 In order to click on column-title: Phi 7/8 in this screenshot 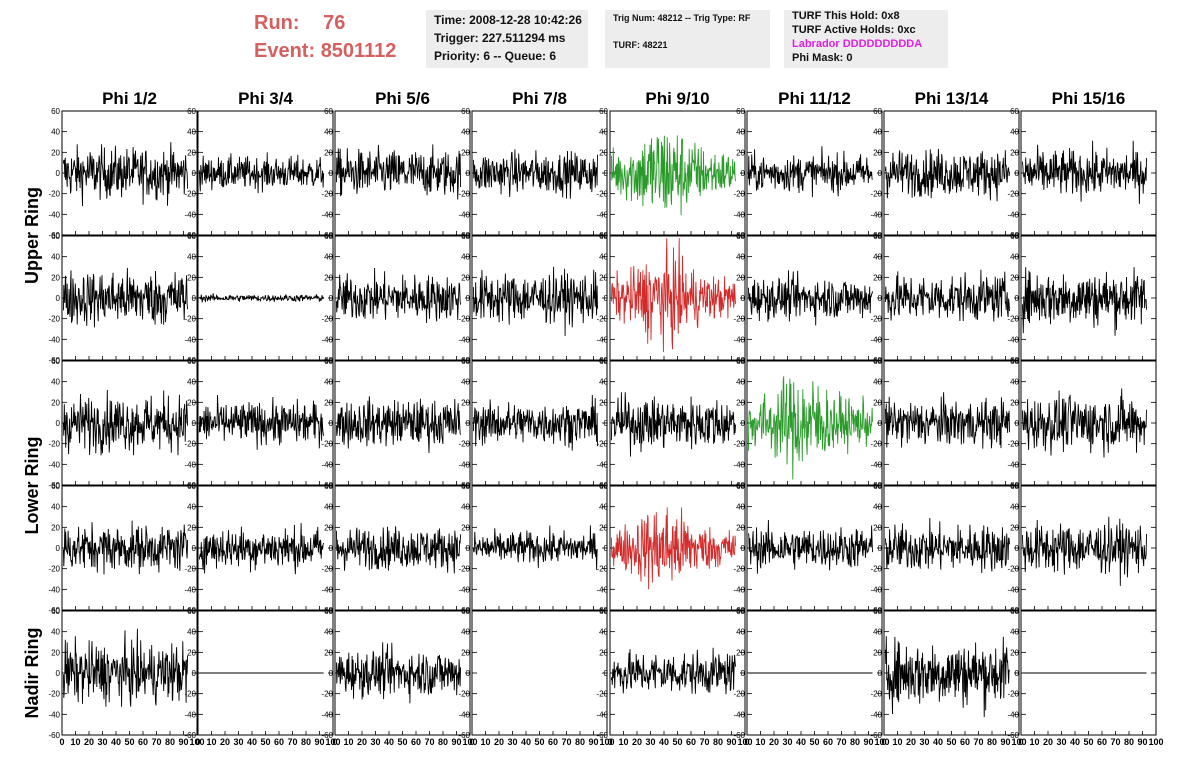, I will do `click(539, 98)`.